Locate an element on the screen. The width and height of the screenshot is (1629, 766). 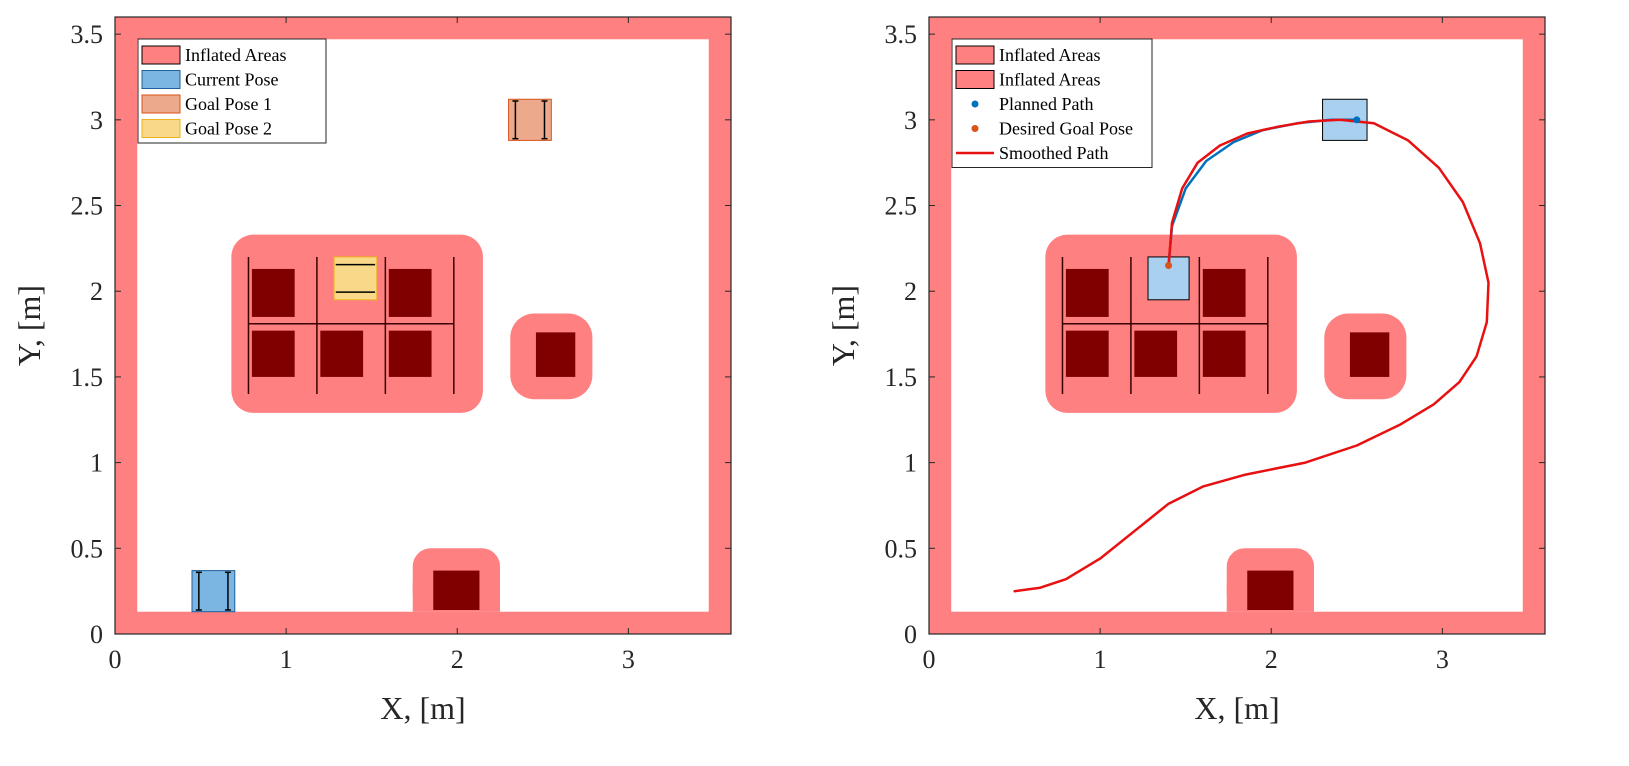
legend-label: Planned Path is located at coordinates (1046, 104).